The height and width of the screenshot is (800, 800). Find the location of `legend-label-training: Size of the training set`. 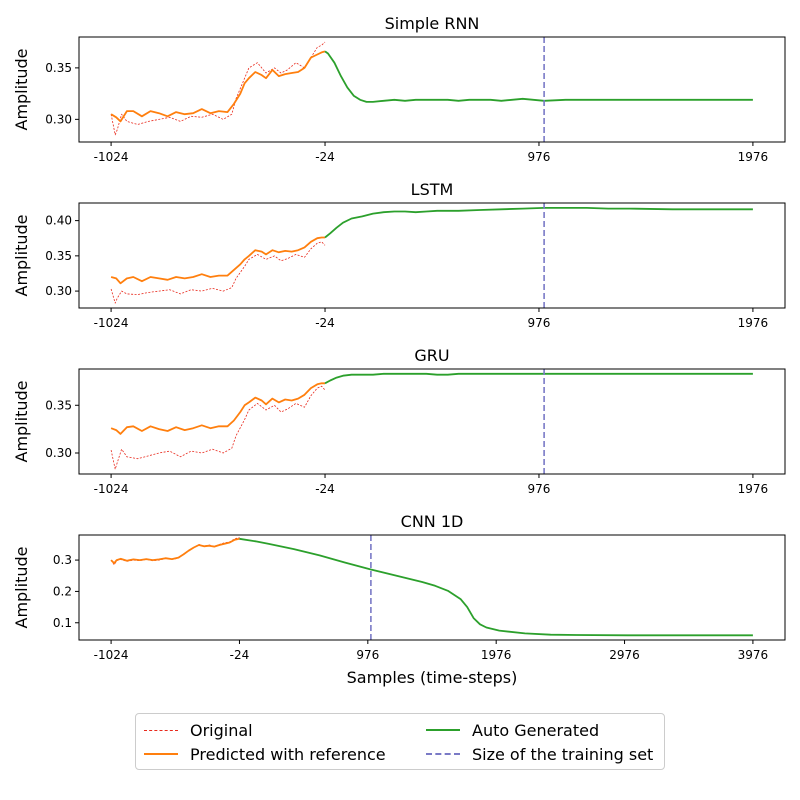

legend-label-training: Size of the training set is located at coordinates (563, 754).